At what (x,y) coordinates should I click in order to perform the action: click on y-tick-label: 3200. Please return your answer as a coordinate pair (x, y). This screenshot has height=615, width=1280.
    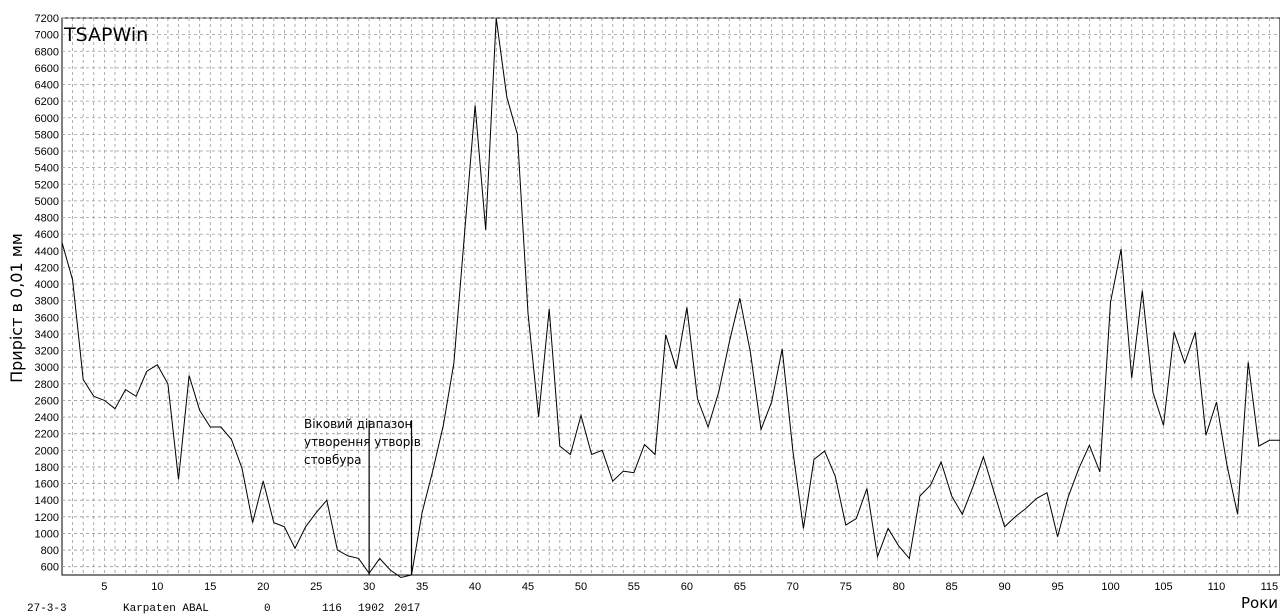
    Looking at the image, I should click on (47, 352).